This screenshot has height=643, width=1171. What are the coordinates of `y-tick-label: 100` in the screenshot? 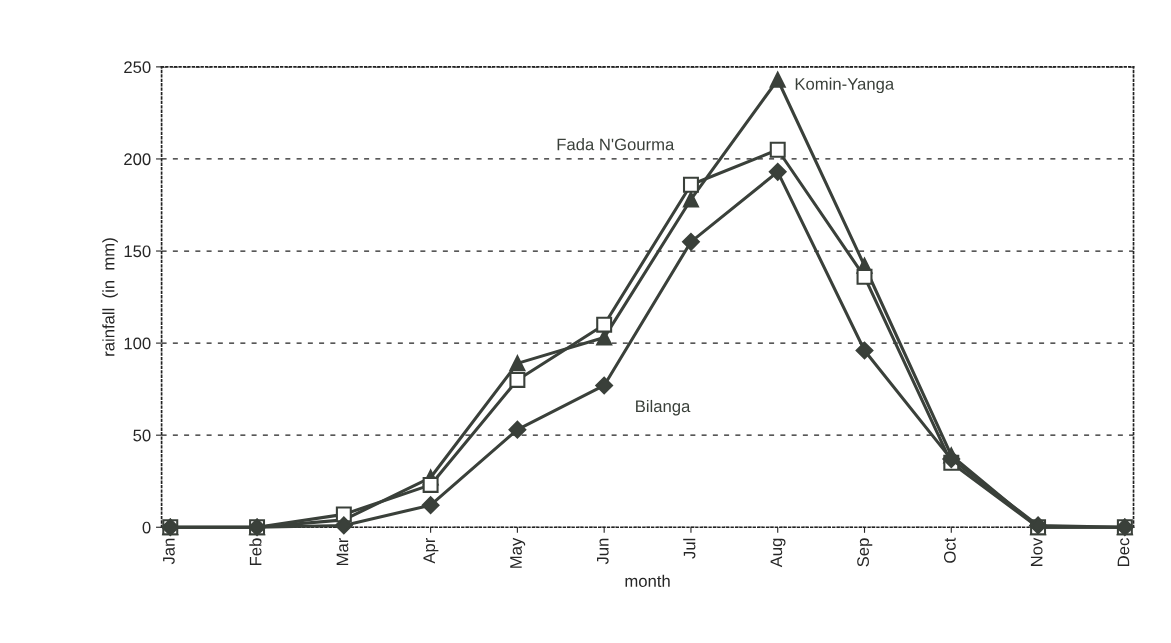 It's located at (137, 343).